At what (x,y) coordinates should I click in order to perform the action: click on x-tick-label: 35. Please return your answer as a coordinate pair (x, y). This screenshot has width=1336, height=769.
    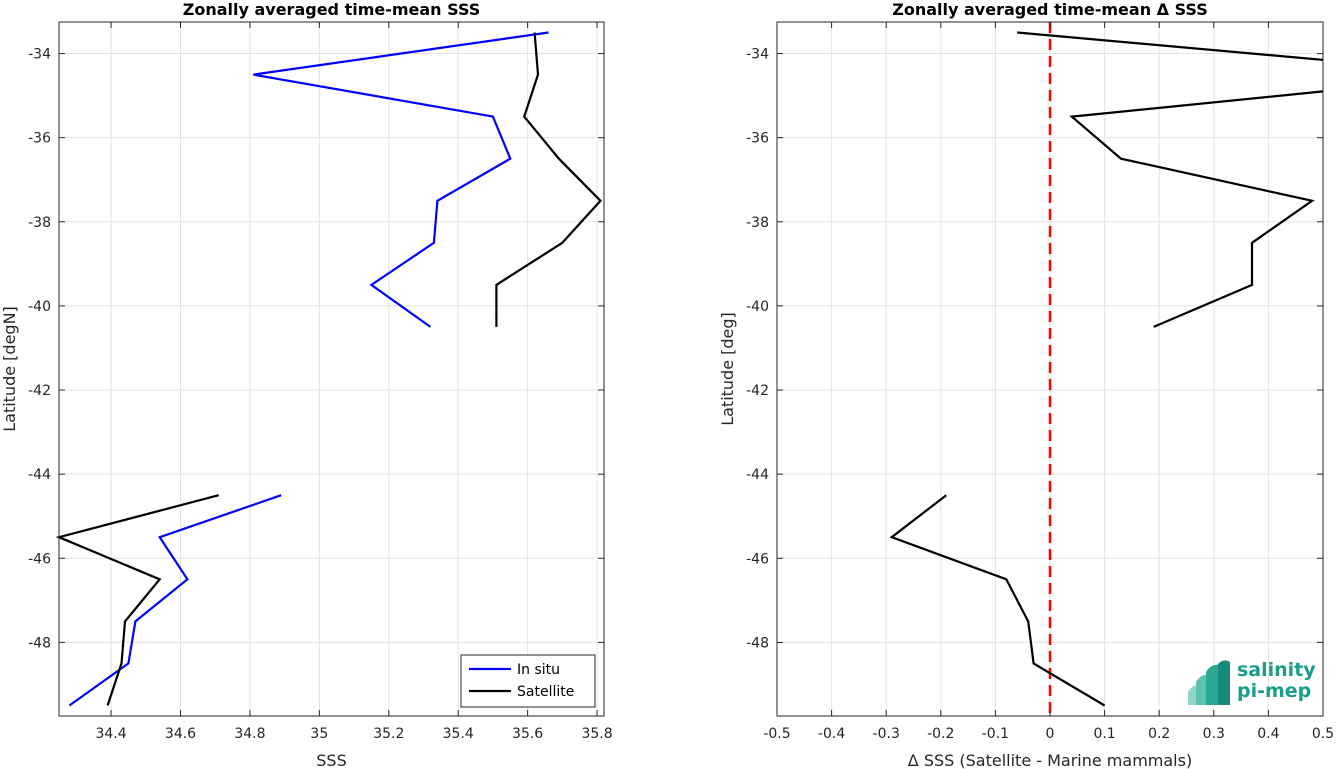
    Looking at the image, I should click on (319, 734).